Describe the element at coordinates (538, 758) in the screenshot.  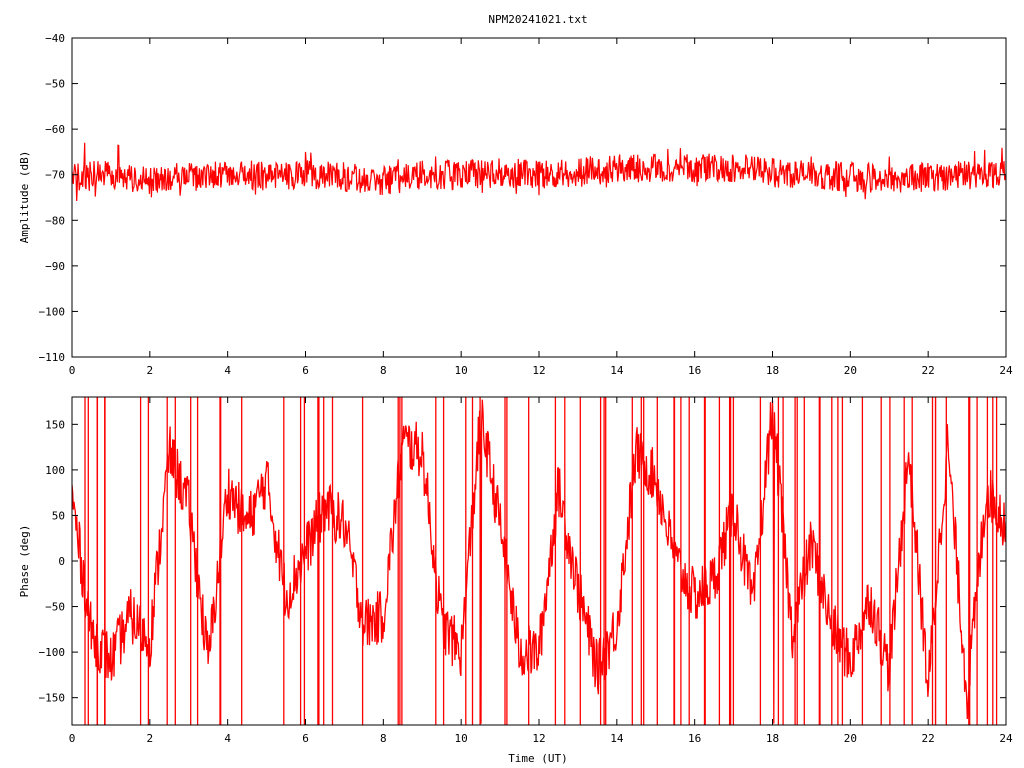
I see `phase-x-label: Time (UT)` at that location.